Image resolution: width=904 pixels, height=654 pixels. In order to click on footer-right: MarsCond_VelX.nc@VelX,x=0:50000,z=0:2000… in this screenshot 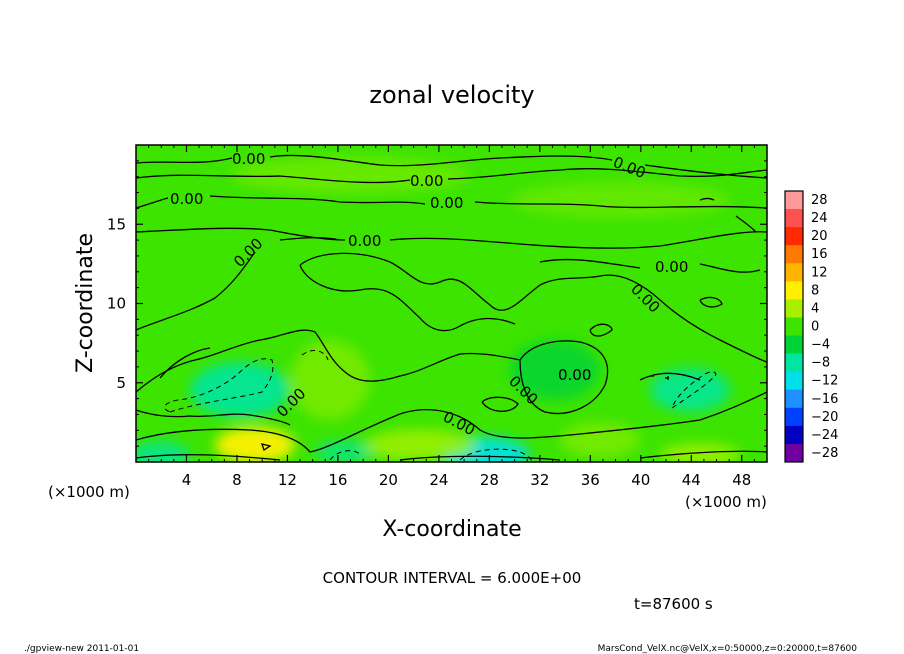, I will do `click(728, 649)`.